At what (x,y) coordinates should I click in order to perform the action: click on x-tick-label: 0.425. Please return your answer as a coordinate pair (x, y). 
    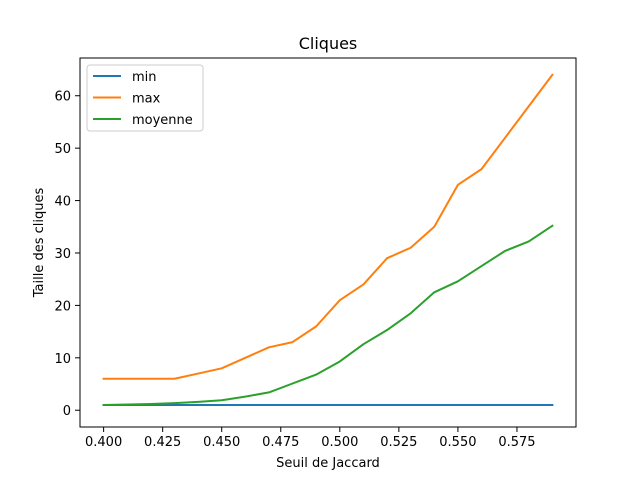
    Looking at the image, I should click on (162, 442).